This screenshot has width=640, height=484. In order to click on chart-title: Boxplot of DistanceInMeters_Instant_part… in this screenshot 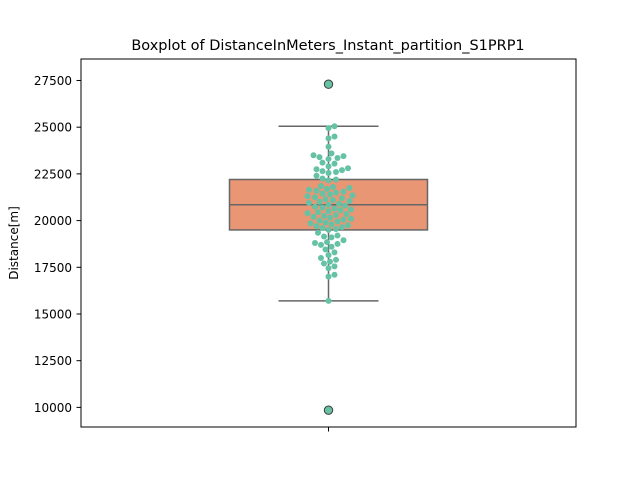, I will do `click(327, 46)`.